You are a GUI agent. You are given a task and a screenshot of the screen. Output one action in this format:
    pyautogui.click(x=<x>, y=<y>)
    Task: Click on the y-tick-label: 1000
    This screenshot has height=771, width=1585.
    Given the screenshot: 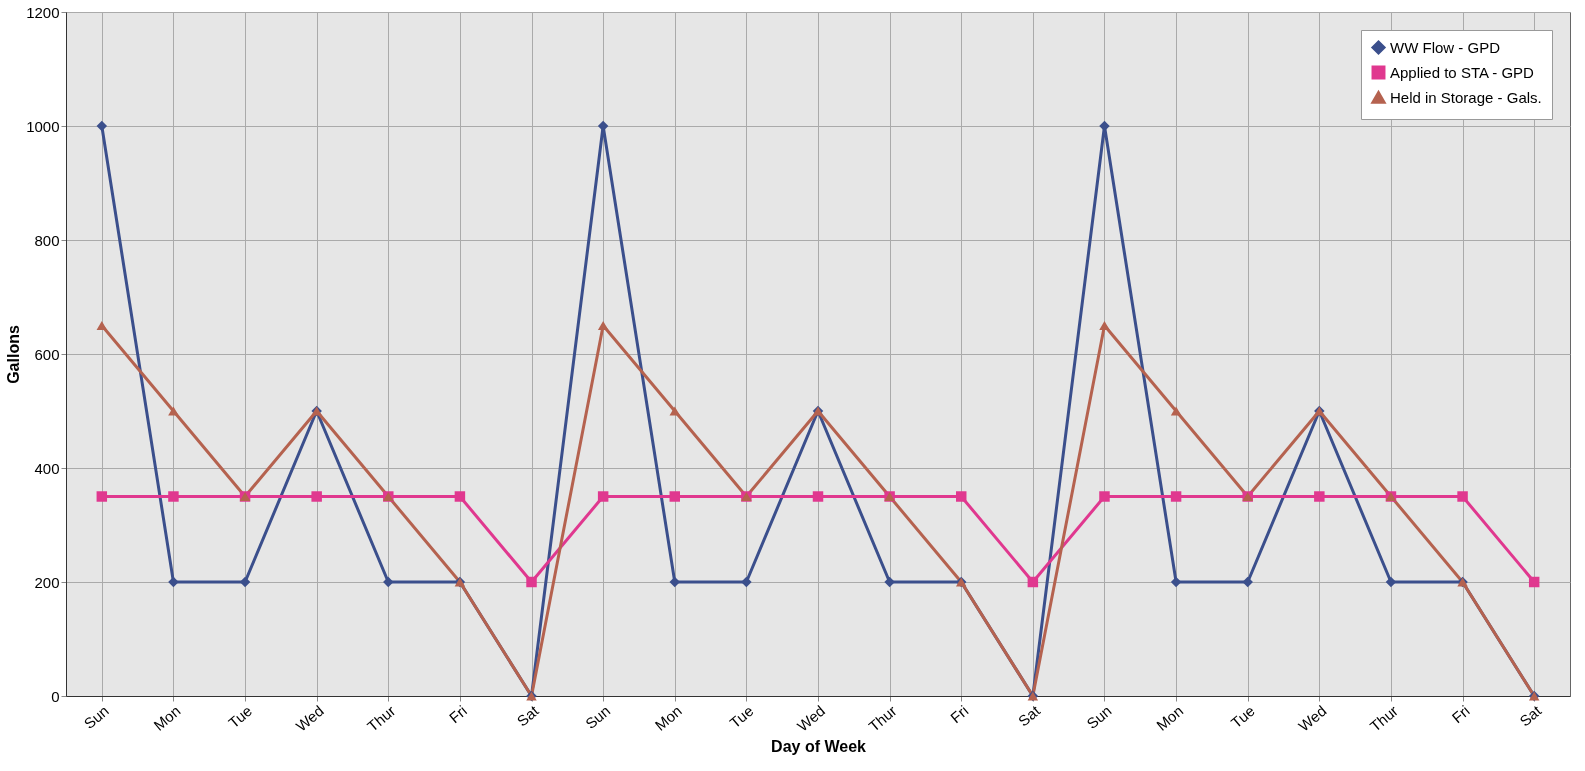 What is the action you would take?
    pyautogui.click(x=43, y=126)
    